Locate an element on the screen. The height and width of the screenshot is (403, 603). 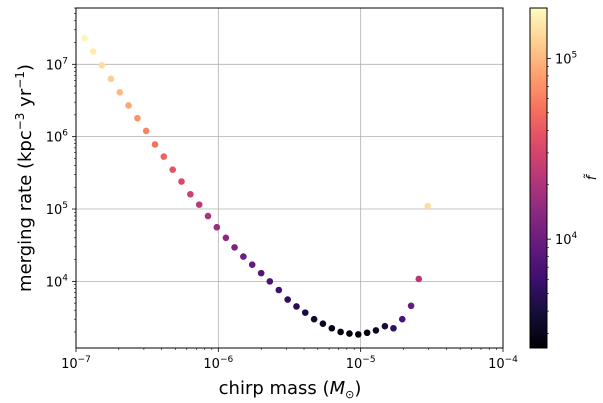
y-axis-ticks: 104 105 106 107 is located at coordinates (61, 170).